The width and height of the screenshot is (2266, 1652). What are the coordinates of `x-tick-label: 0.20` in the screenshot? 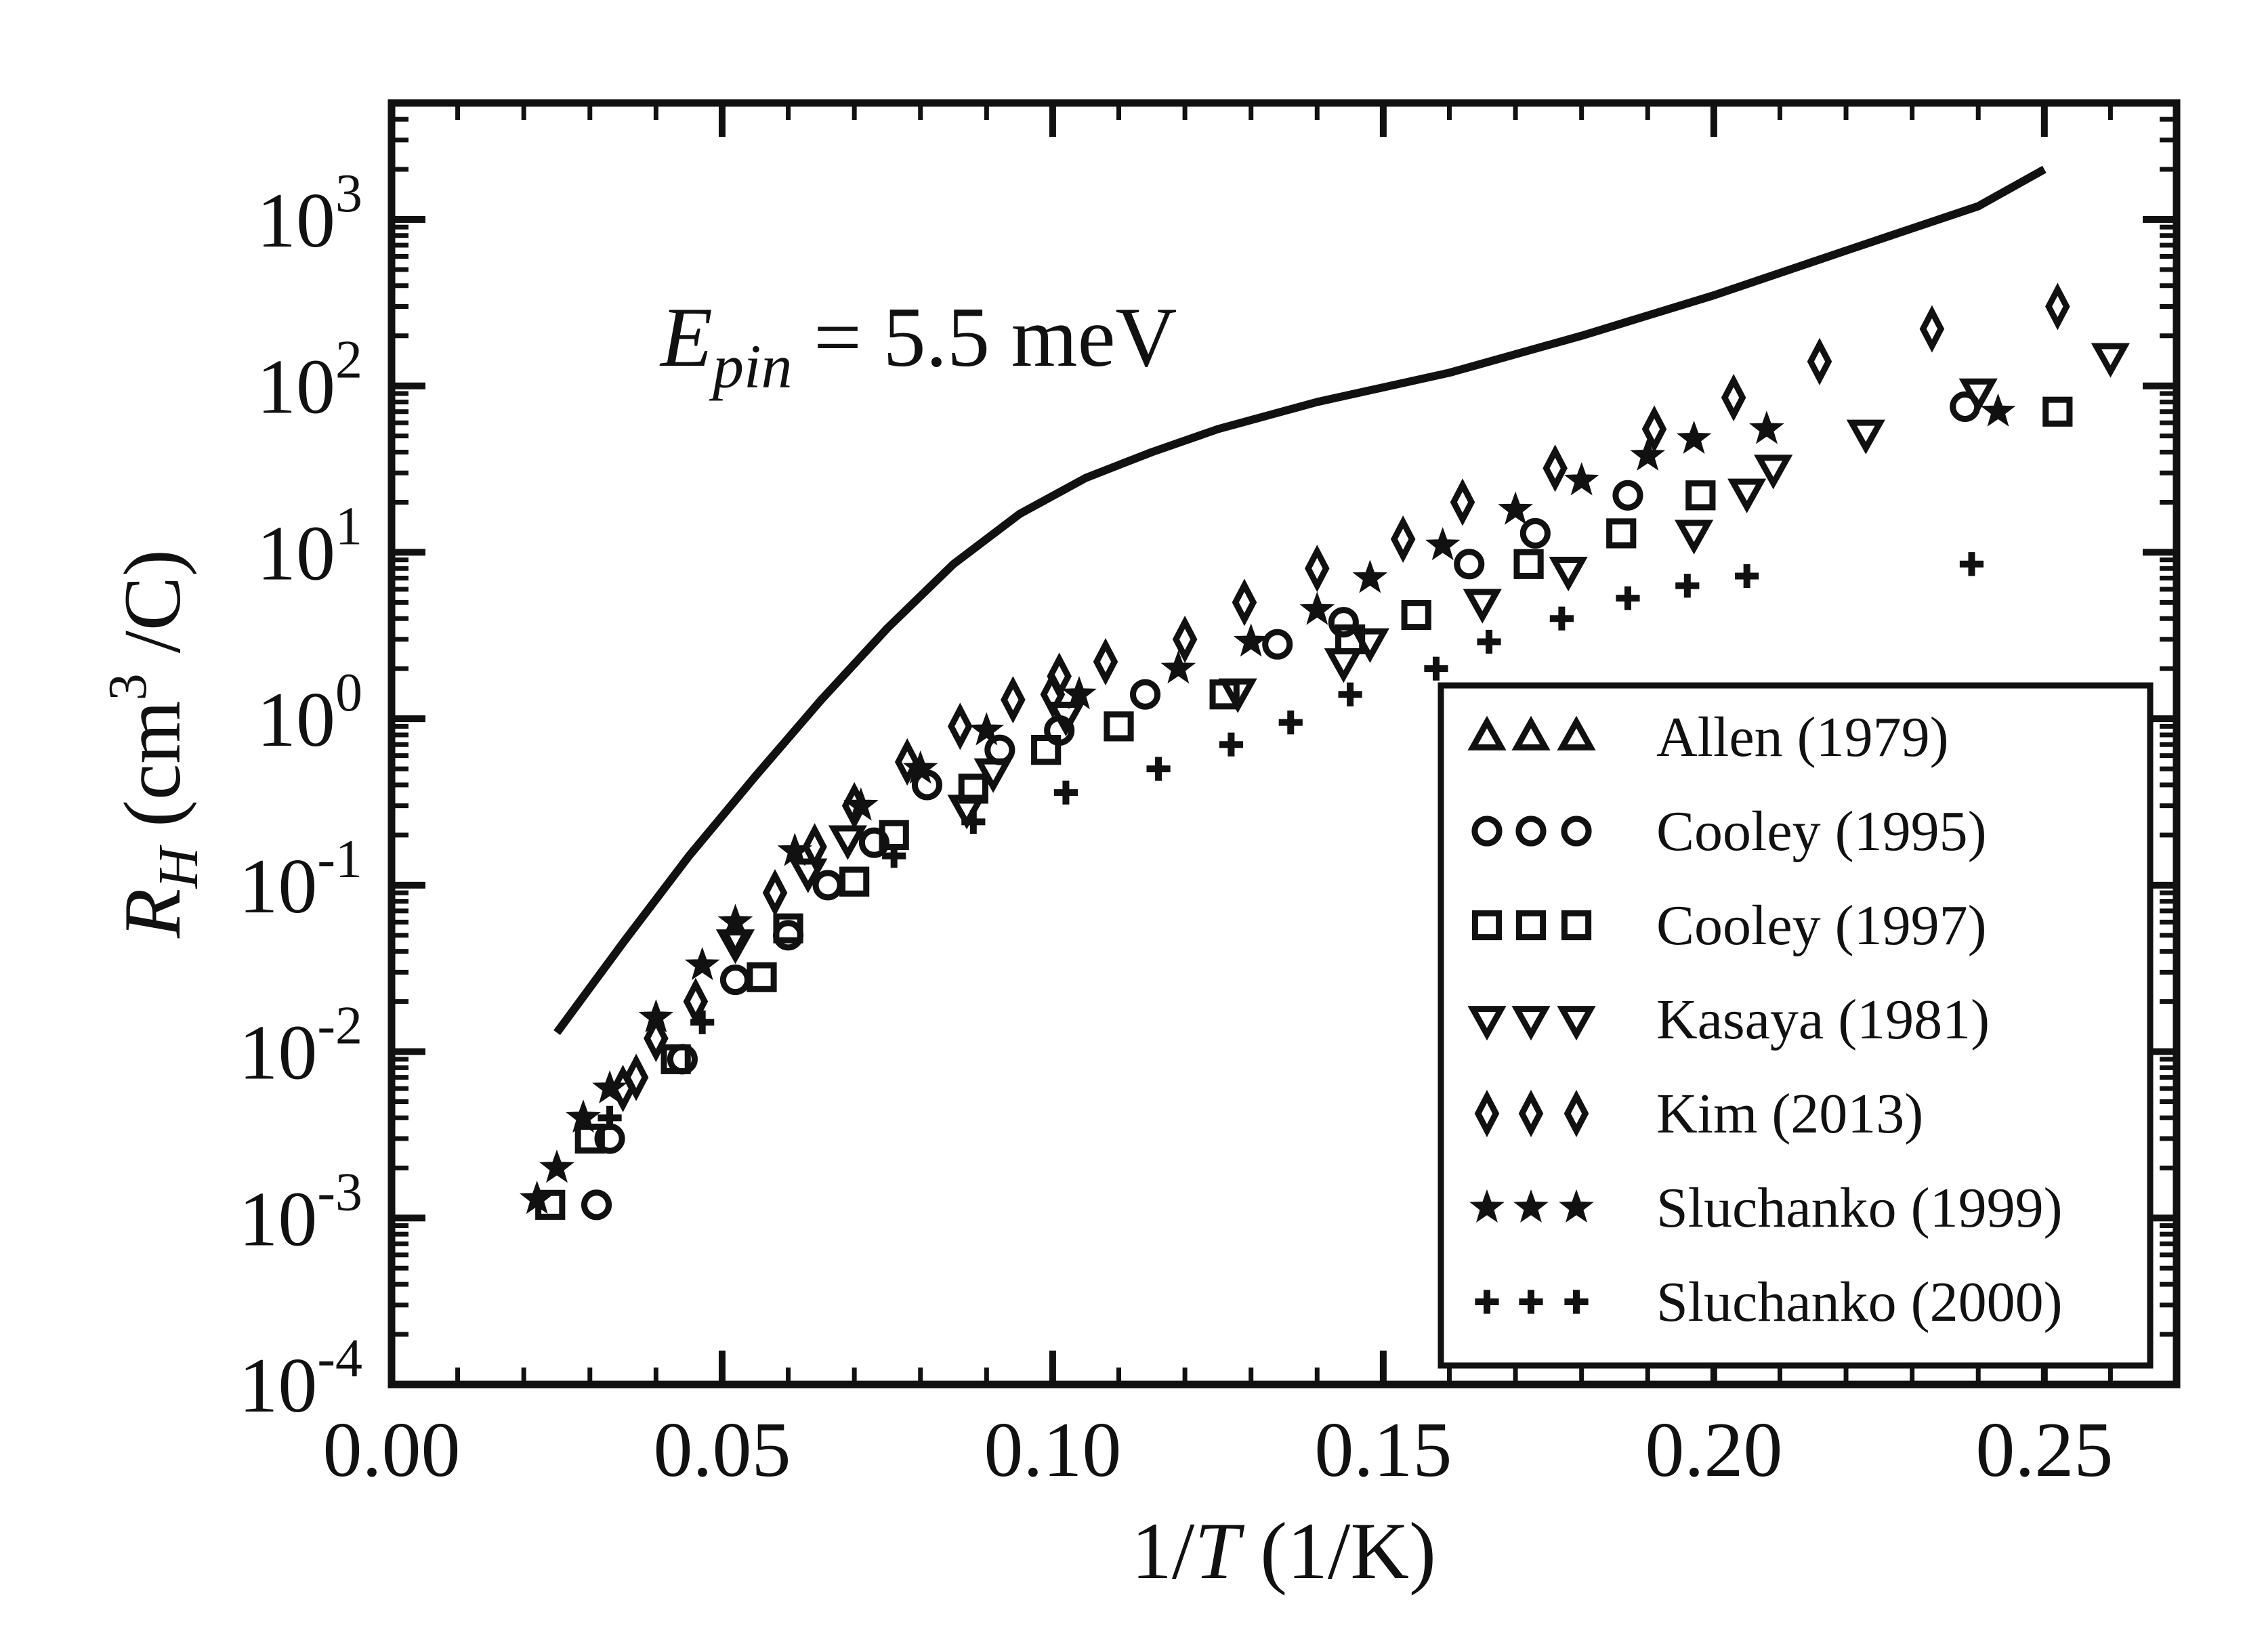 It's located at (1713, 1451).